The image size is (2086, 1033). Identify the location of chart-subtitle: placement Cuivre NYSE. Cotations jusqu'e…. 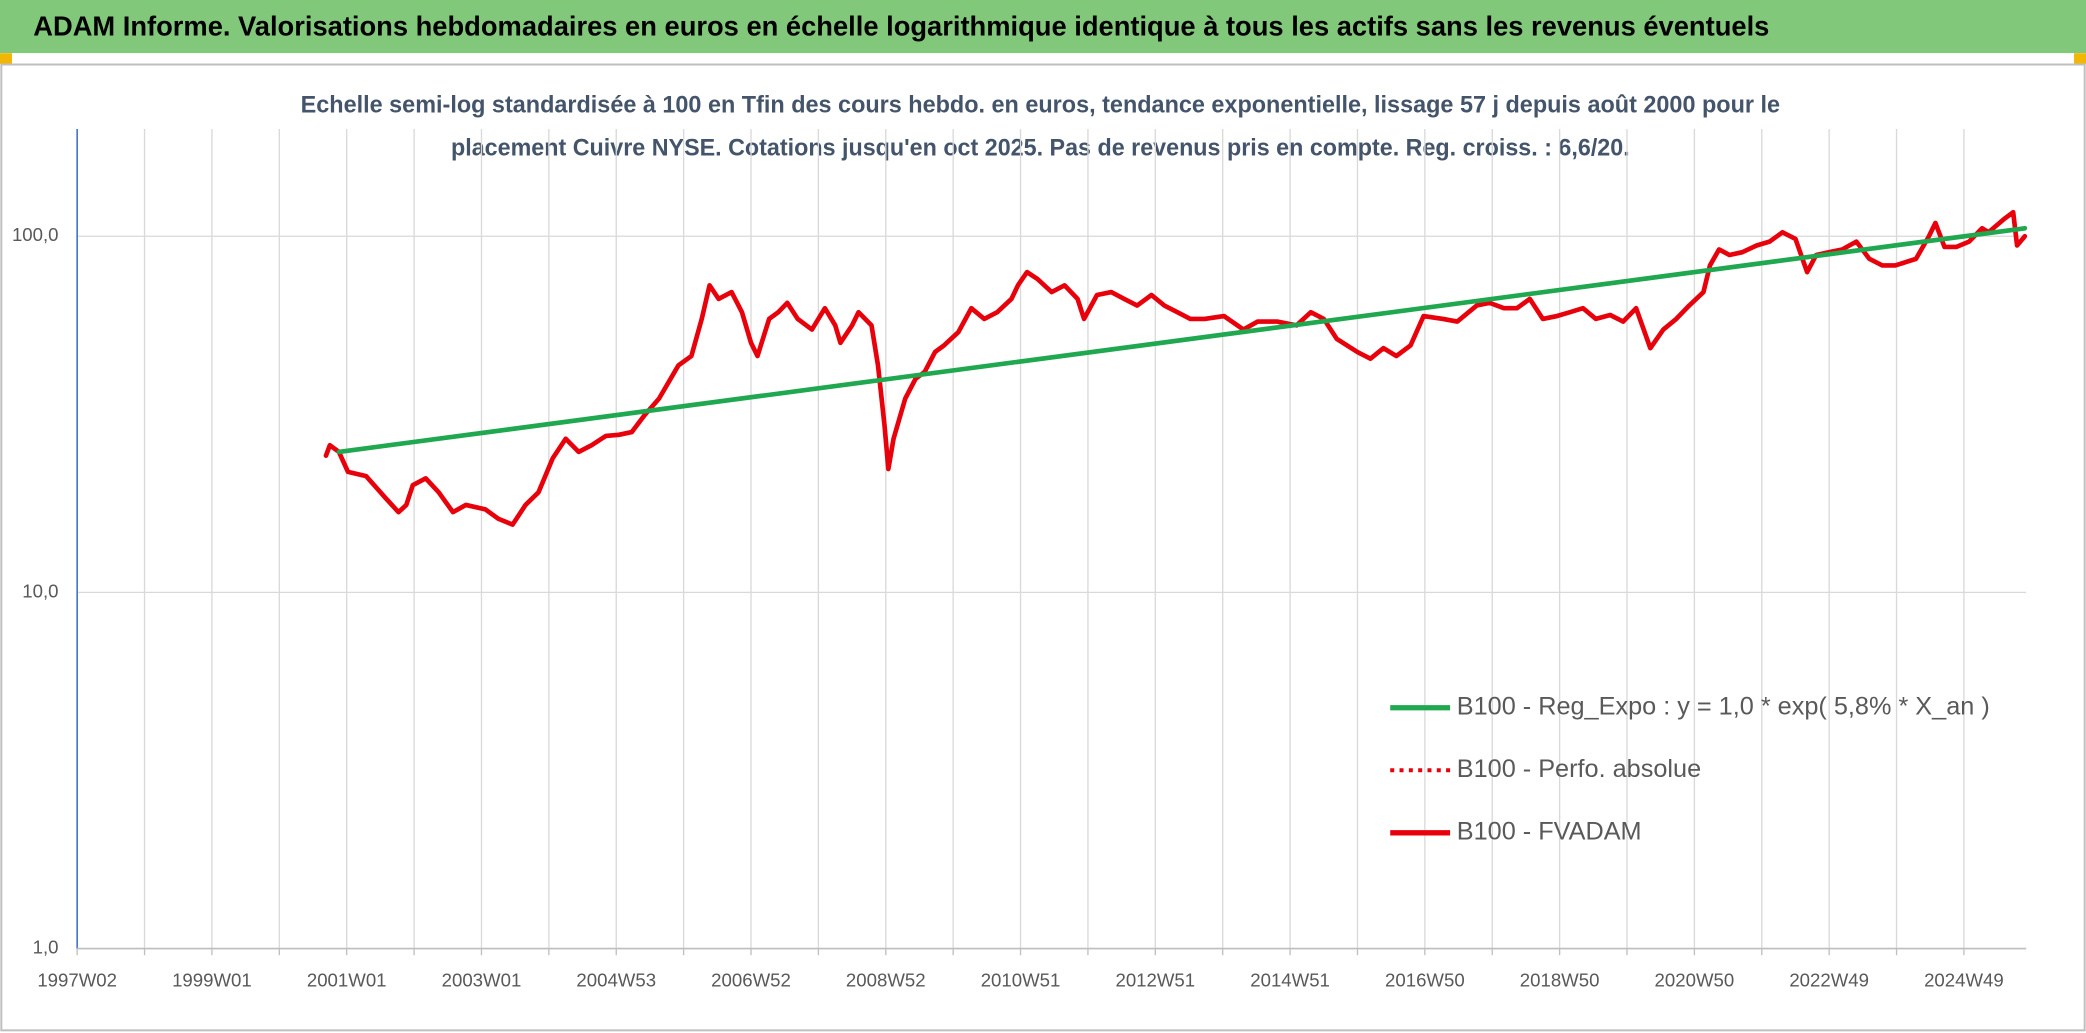
(1040, 147).